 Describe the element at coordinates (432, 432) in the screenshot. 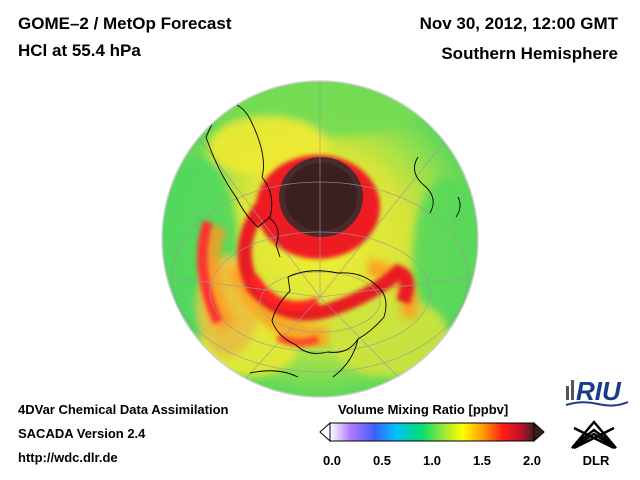

I see `colorbar` at that location.